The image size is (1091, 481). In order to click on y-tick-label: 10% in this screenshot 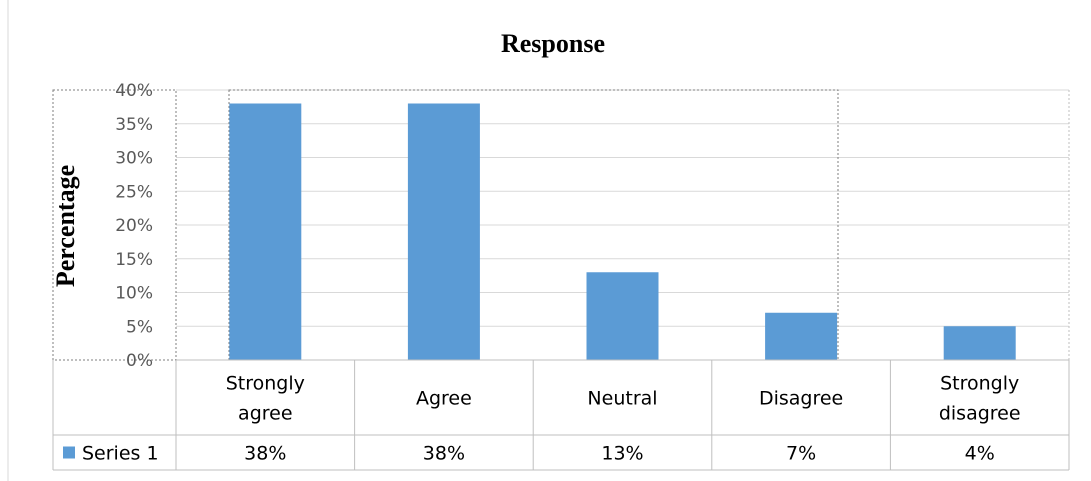, I will do `click(134, 294)`.